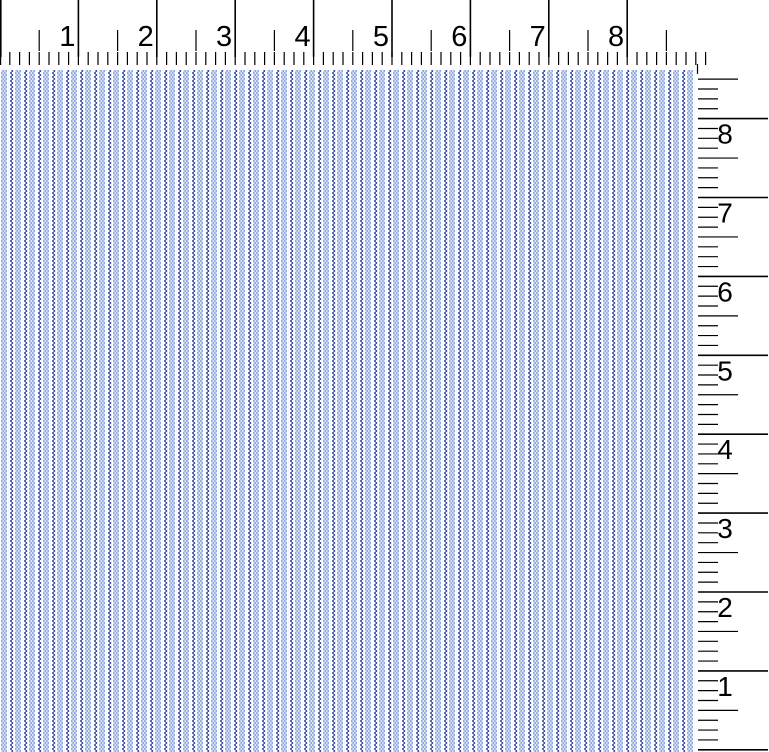 The width and height of the screenshot is (769, 752). Describe the element at coordinates (302, 37) in the screenshot. I see `top-ruler-label: 4` at that location.